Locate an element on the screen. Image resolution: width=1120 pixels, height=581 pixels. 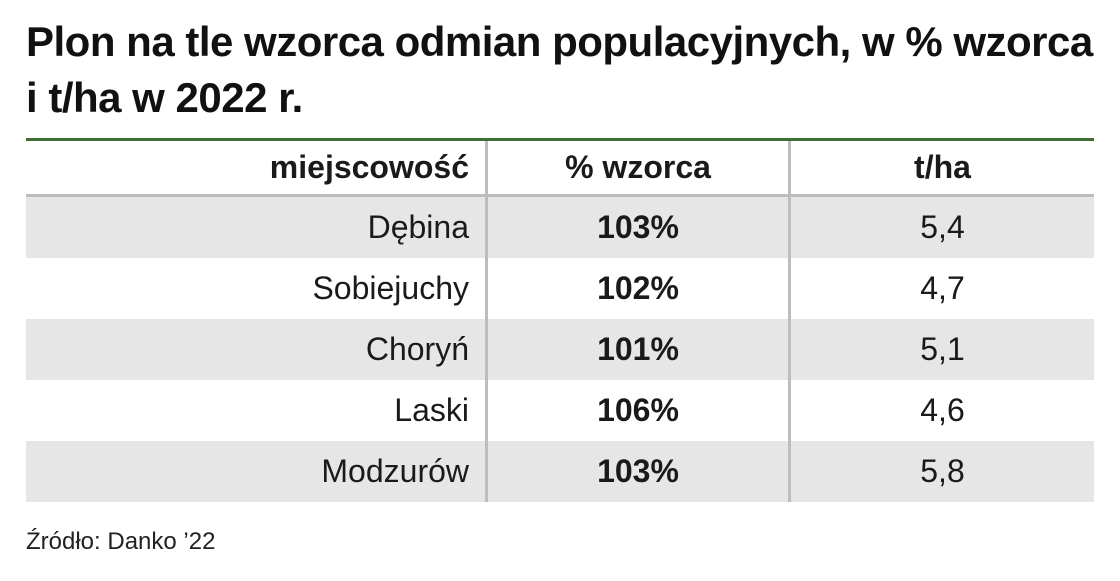
header-yield: t/ha is located at coordinates (942, 167).